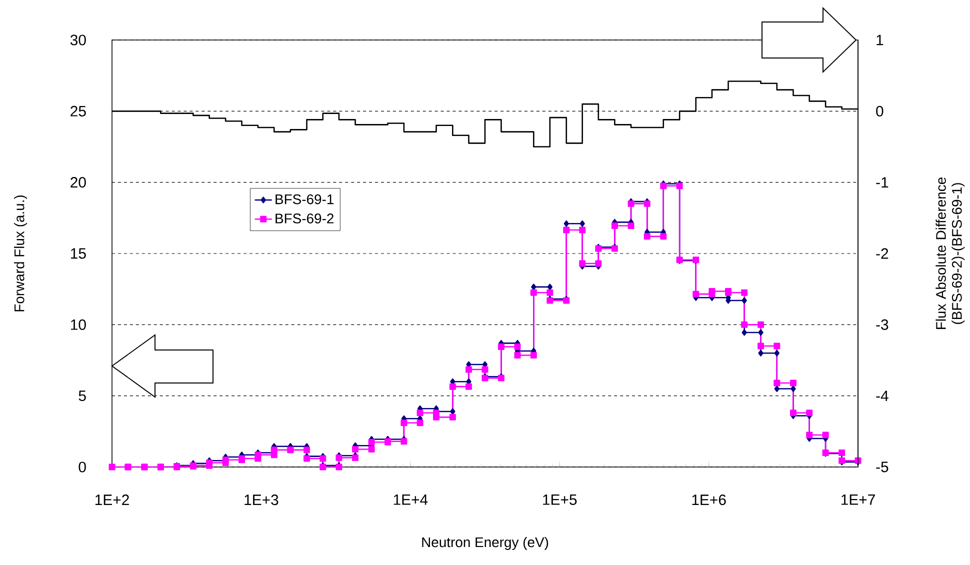 The height and width of the screenshot is (565, 970). Describe the element at coordinates (485, 543) in the screenshot. I see `x-axis-title: Neutron Energy (eV)` at that location.